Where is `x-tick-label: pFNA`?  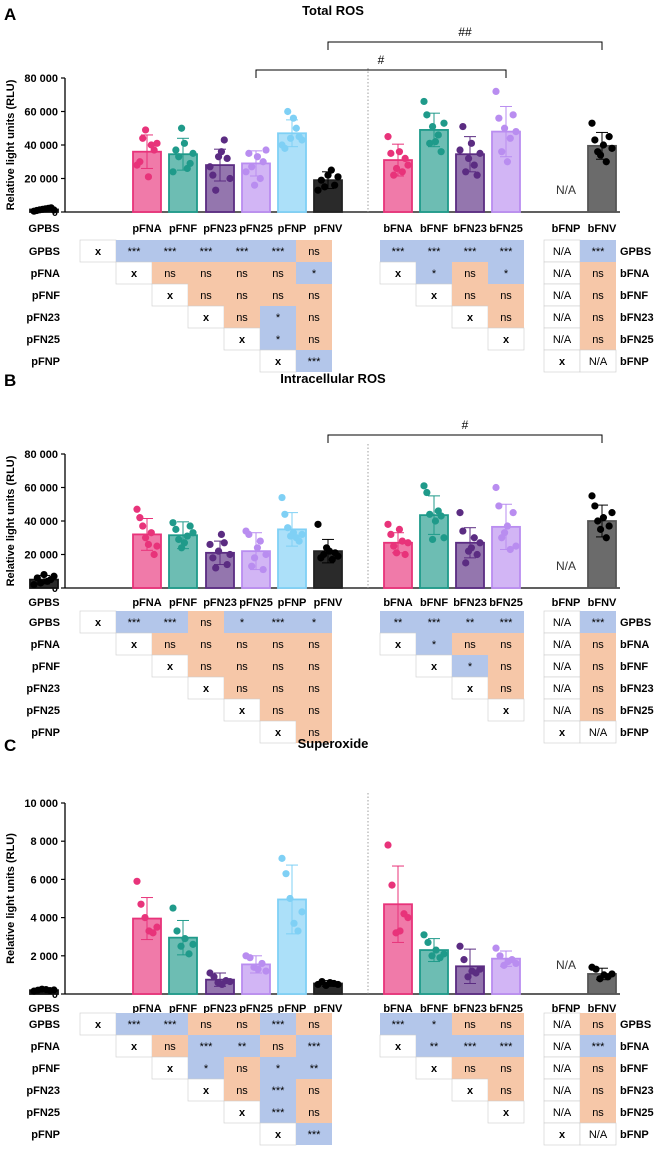 x-tick-label: pFNA is located at coordinates (146, 603).